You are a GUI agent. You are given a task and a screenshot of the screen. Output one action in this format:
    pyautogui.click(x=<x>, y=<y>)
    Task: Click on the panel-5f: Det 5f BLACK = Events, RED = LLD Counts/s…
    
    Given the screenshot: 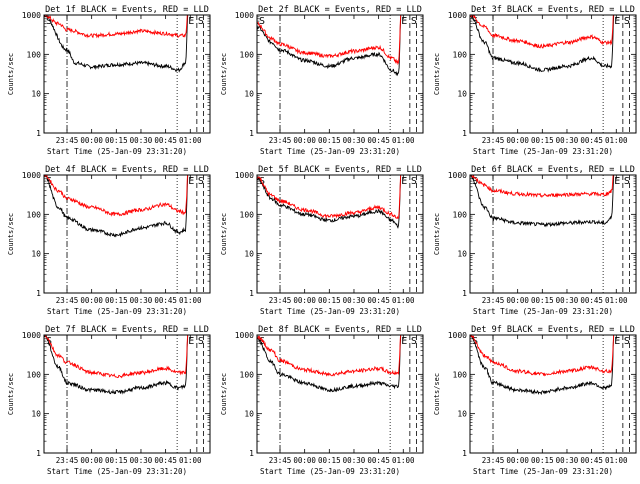 What is the action you would take?
    pyautogui.click(x=322, y=240)
    